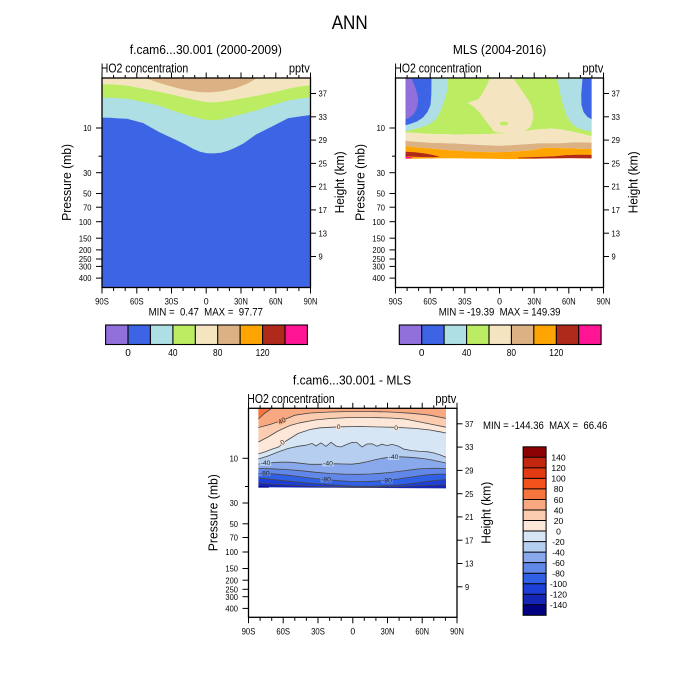 Image resolution: width=700 pixels, height=700 pixels. What do you see at coordinates (545, 426) in the screenshot?
I see `svg-text: MIN = -144.36 MAX = 66.46` at bounding box center [545, 426].